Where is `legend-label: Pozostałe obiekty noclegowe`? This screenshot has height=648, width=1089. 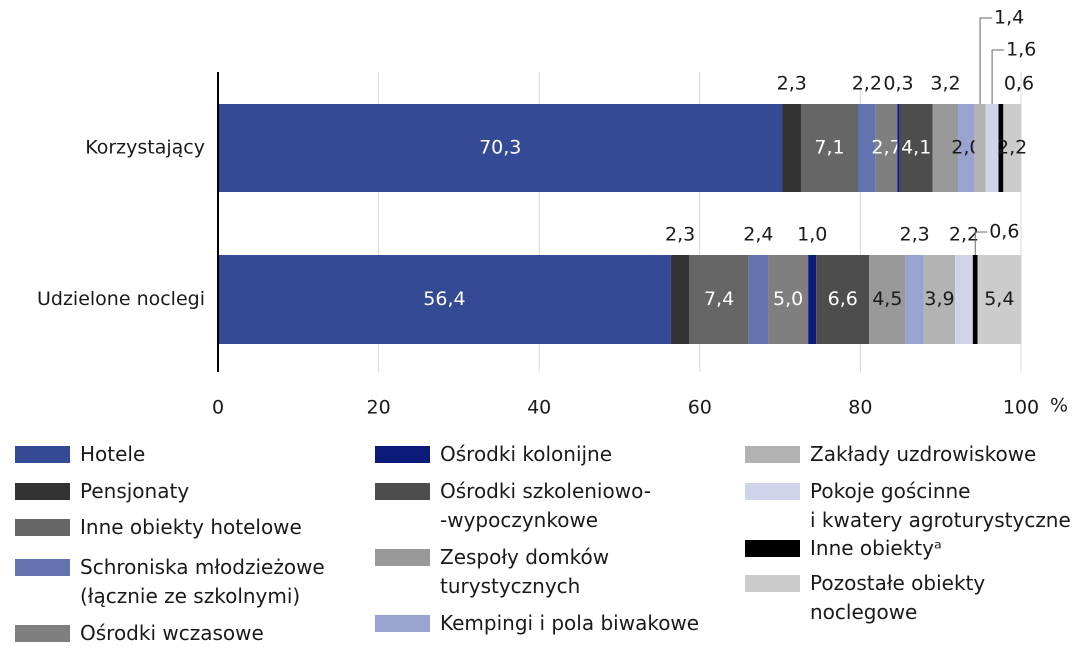 legend-label: Pozostałe obiekty noclegowe is located at coordinates (898, 597).